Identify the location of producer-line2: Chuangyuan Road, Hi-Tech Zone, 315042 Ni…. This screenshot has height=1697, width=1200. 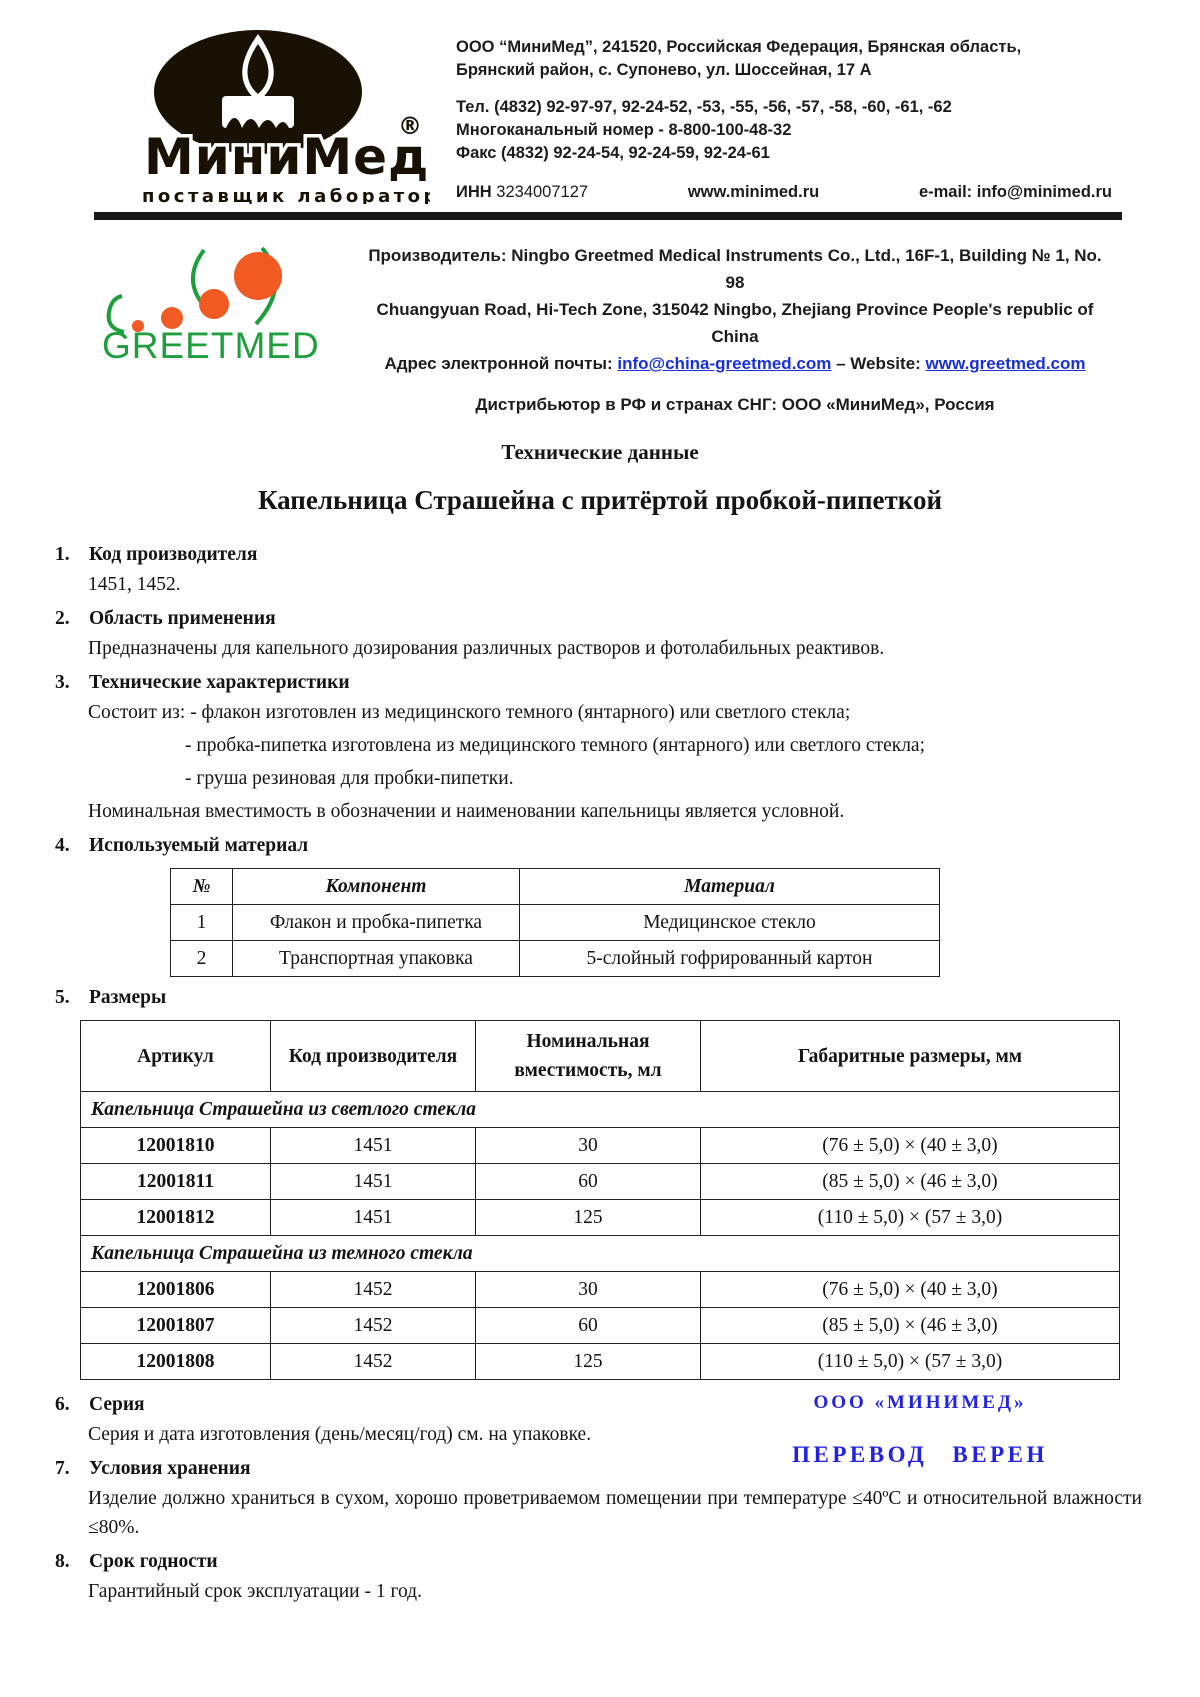
(735, 323).